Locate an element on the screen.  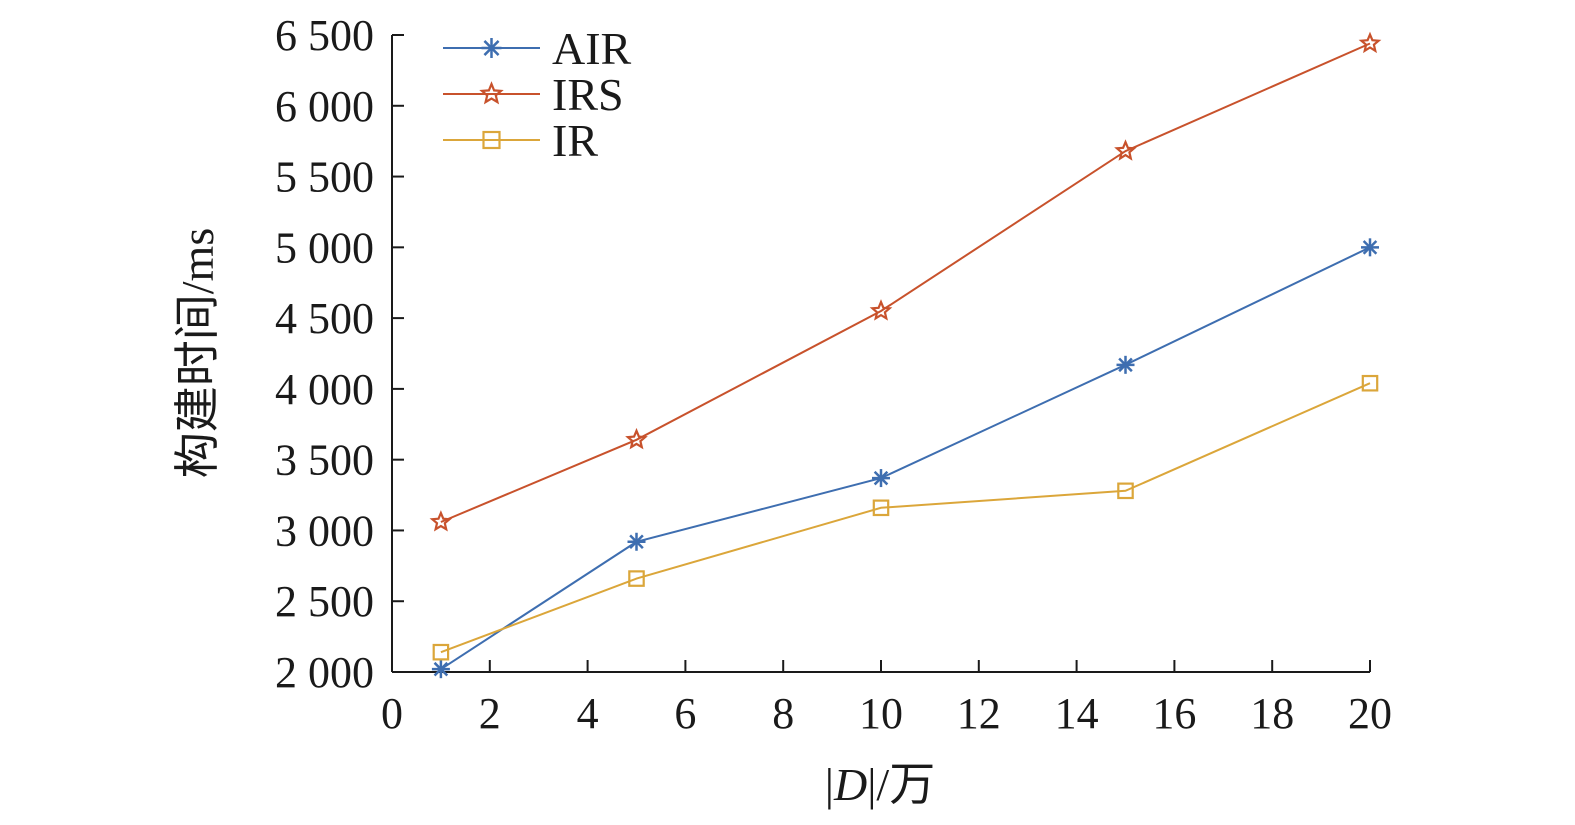
y-tick-label: 4 500 is located at coordinates (324, 318).